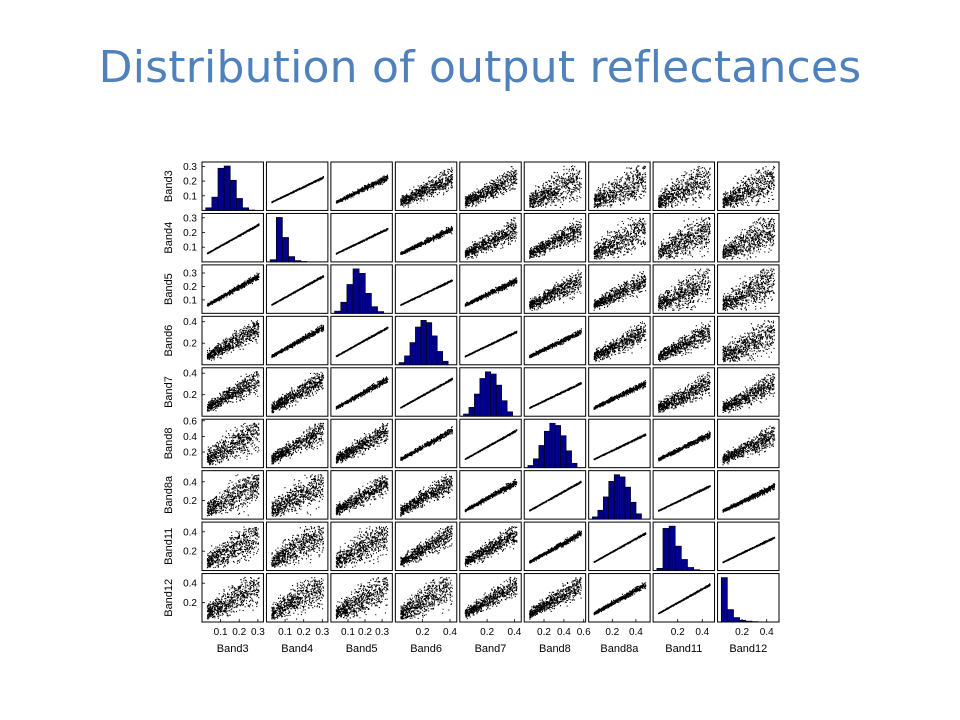 Image resolution: width=960 pixels, height=720 pixels. Describe the element at coordinates (169, 546) in the screenshot. I see `row-label-band11: Band11` at that location.